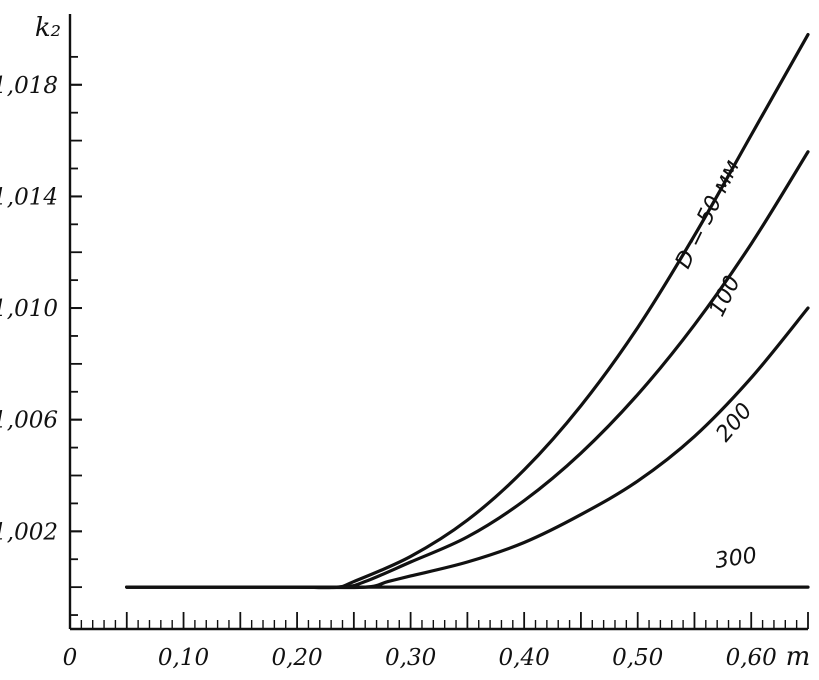 This screenshot has height=680, width=819. I want to click on x-tick-label: 0,60, so click(751, 658).